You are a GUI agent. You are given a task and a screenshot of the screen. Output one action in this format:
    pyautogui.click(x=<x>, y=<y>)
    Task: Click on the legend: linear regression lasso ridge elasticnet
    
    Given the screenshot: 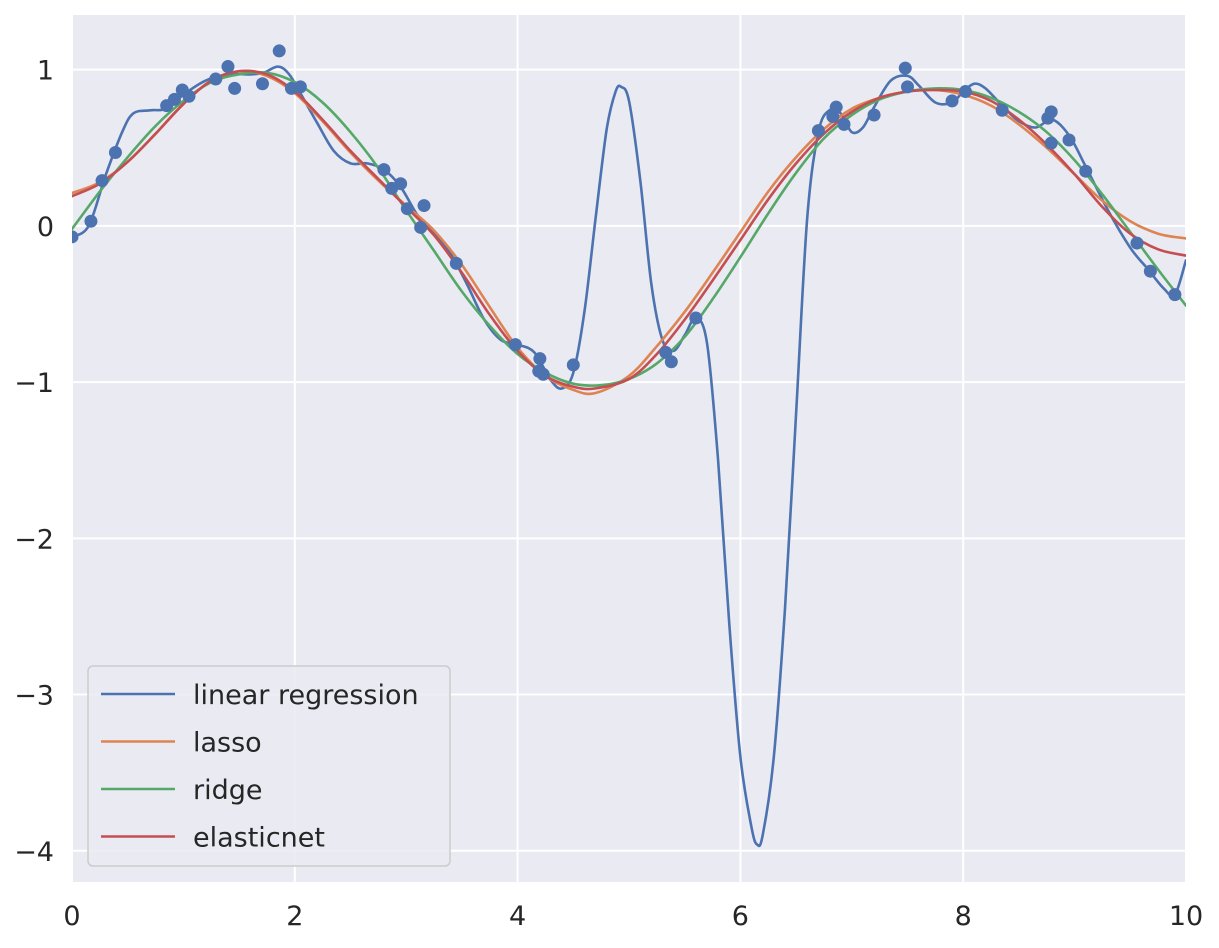 What is the action you would take?
    pyautogui.click(x=269, y=766)
    